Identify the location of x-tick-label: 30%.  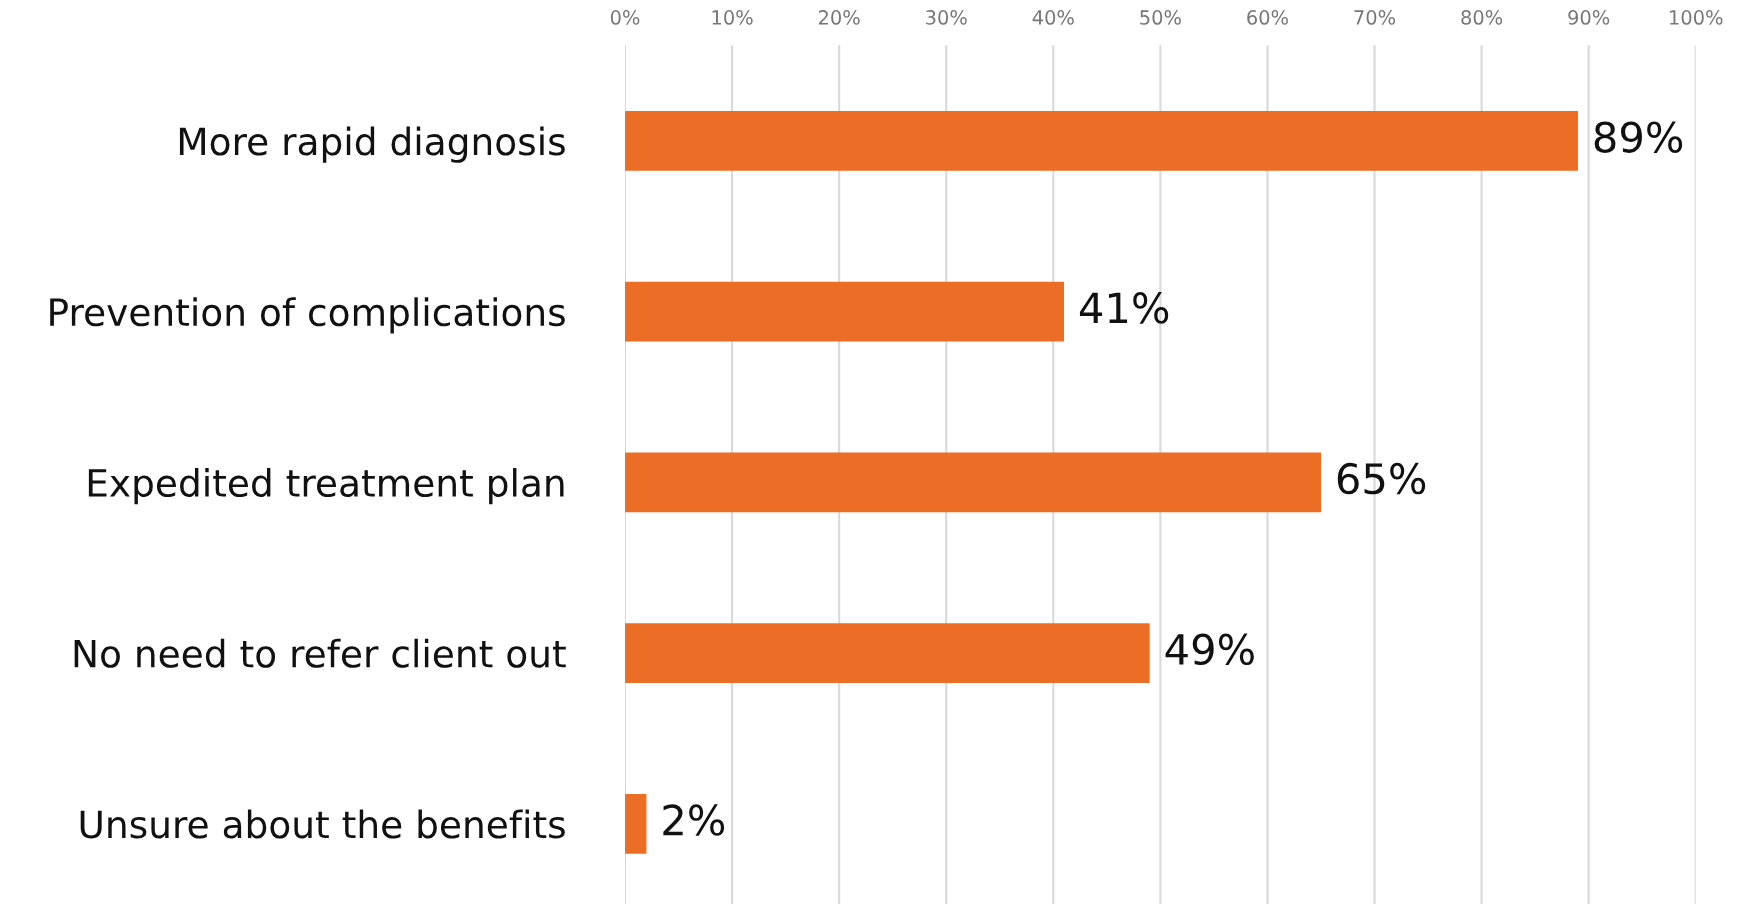
(946, 17).